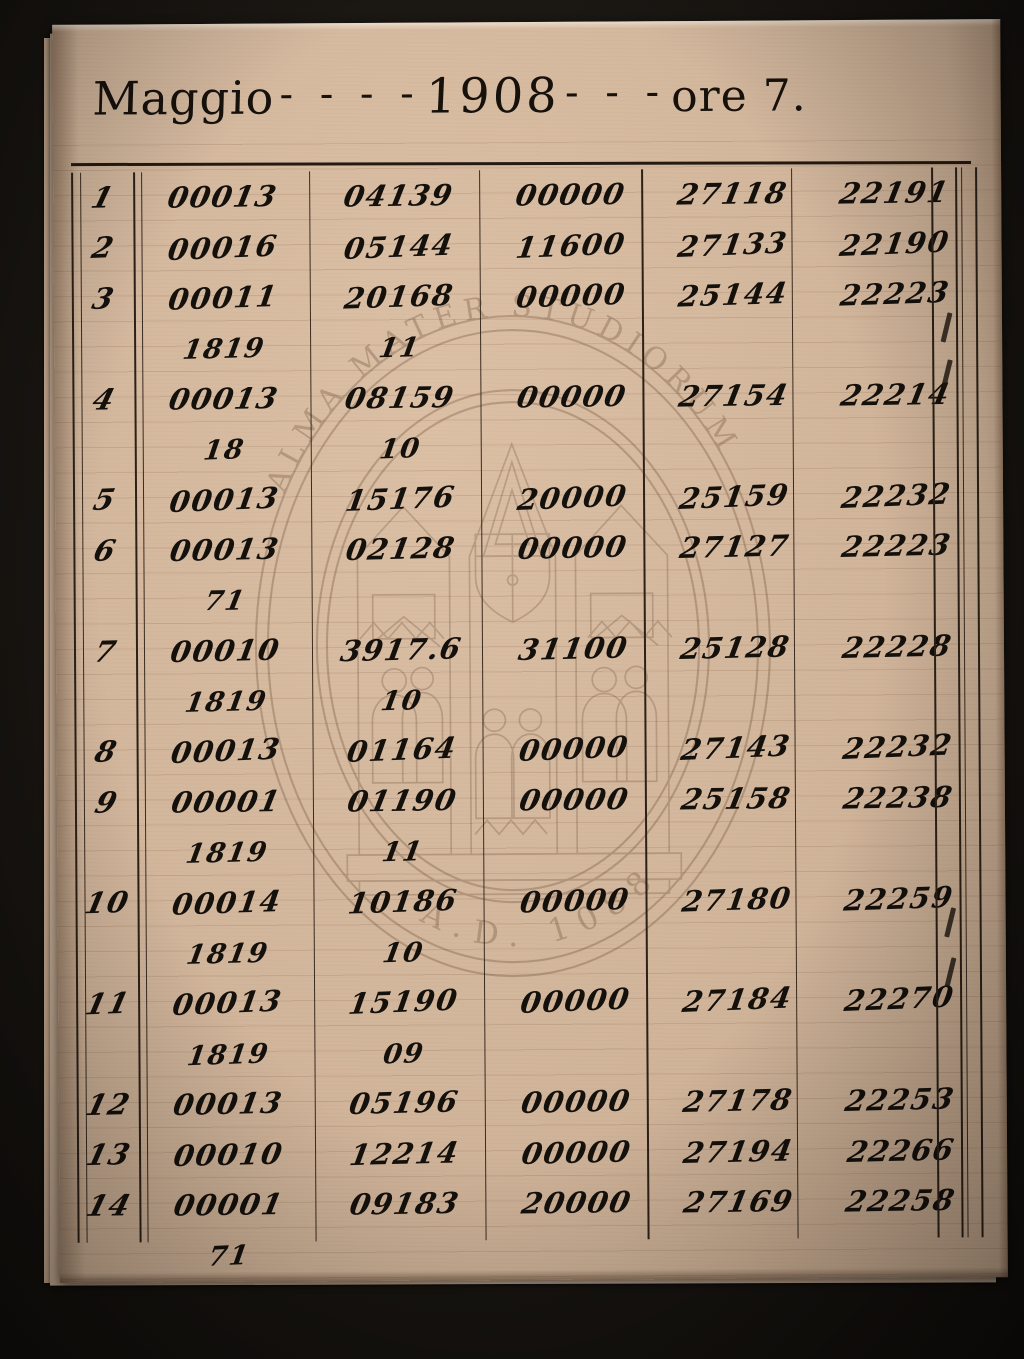 The image size is (1024, 1359). Describe the element at coordinates (965, 702) in the screenshot. I see `sliver-rule-mid` at that location.